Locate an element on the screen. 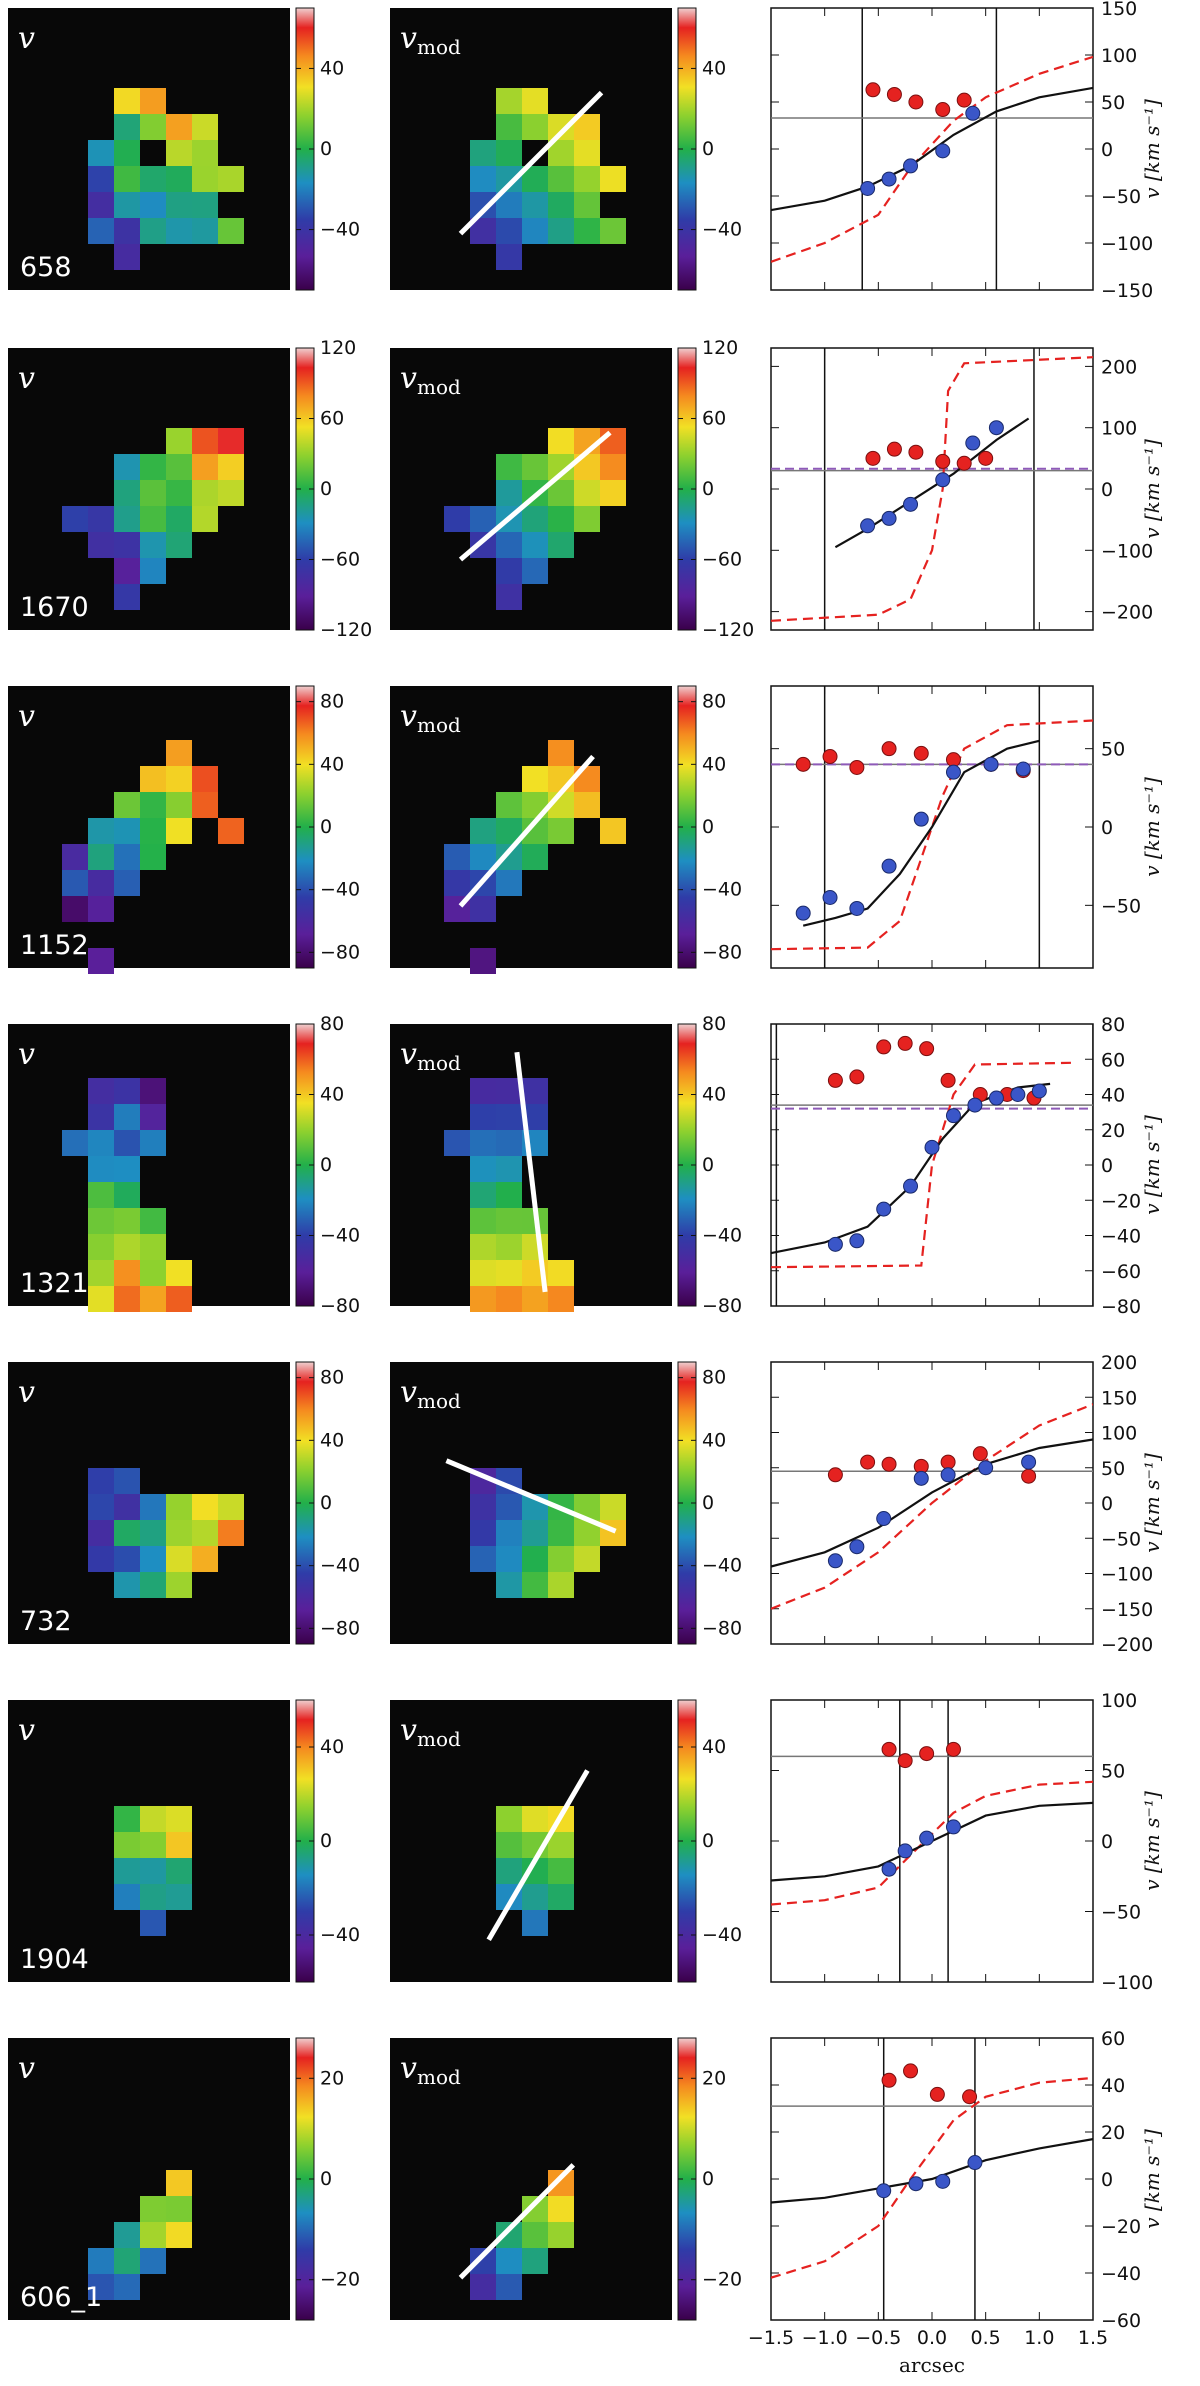 The height and width of the screenshot is (2386, 1200). colorbar-tick-label: −20 is located at coordinates (340, 2280).